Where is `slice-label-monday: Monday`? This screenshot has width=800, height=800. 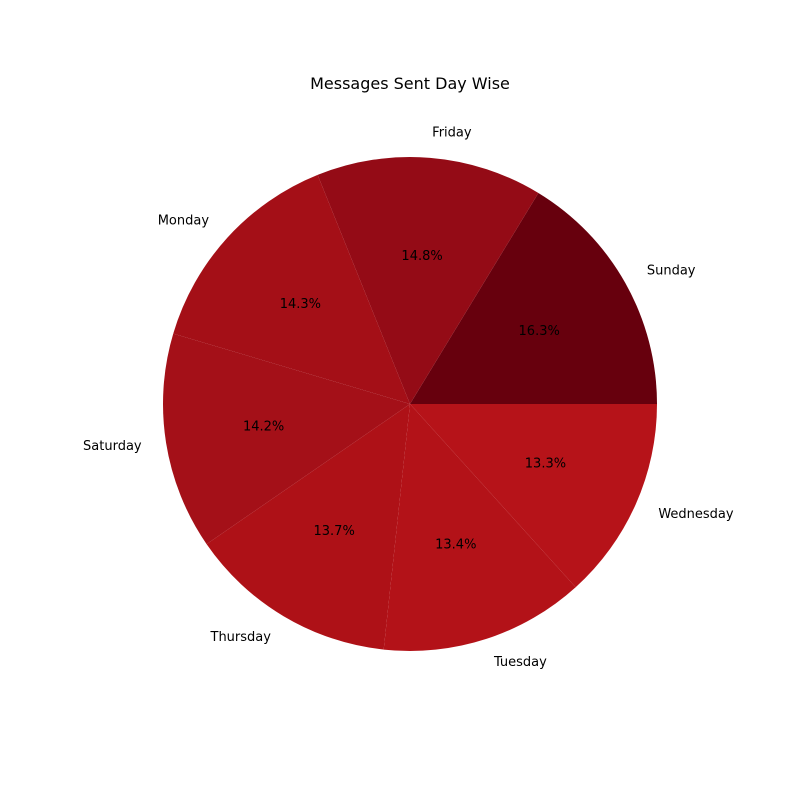
slice-label-monday: Monday is located at coordinates (184, 221).